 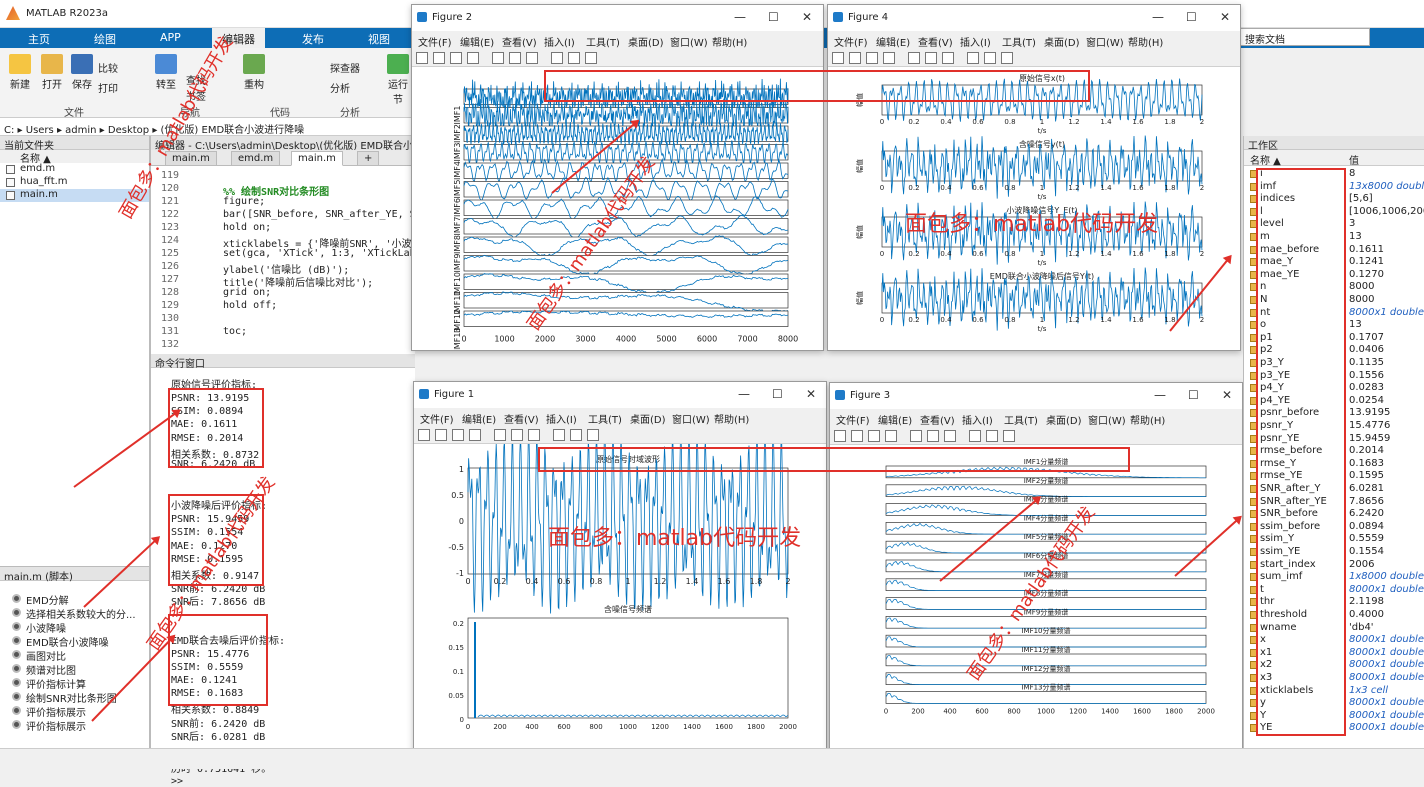 What do you see at coordinates (74, 157) in the screenshot?
I see `col-name-header: 名称 ▲` at bounding box center [74, 157].